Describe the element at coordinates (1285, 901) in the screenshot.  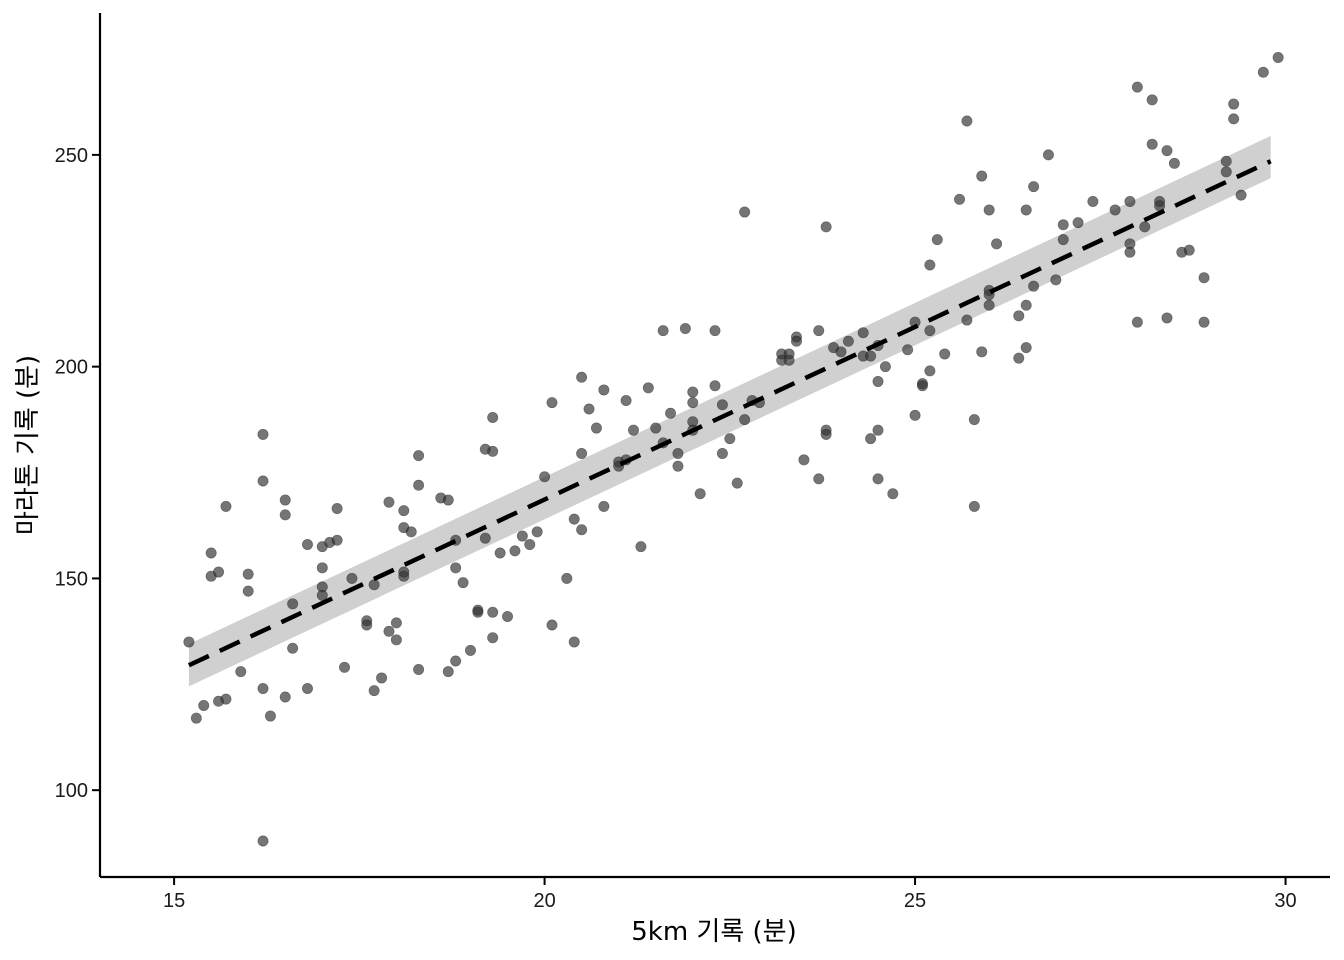
I see `x-tick-label: 30` at that location.